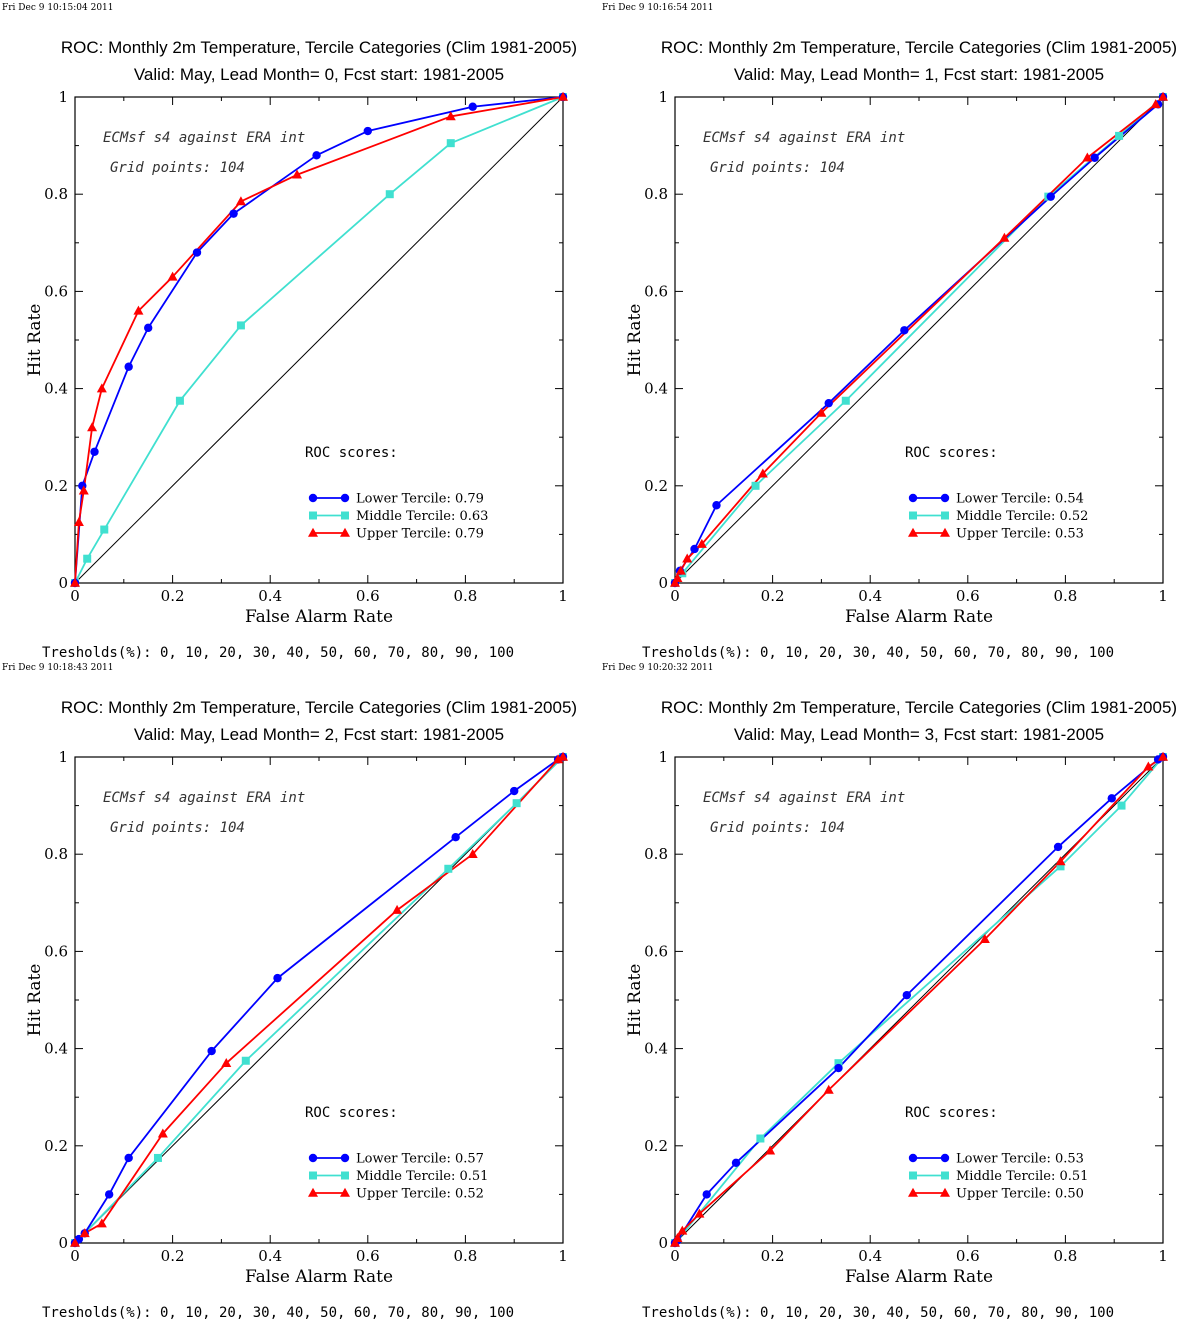 This screenshot has height=1320, width=1200. What do you see at coordinates (58, 8) in the screenshot?
I see `timestamp: Fri Dec 9 10:15:04 2011` at bounding box center [58, 8].